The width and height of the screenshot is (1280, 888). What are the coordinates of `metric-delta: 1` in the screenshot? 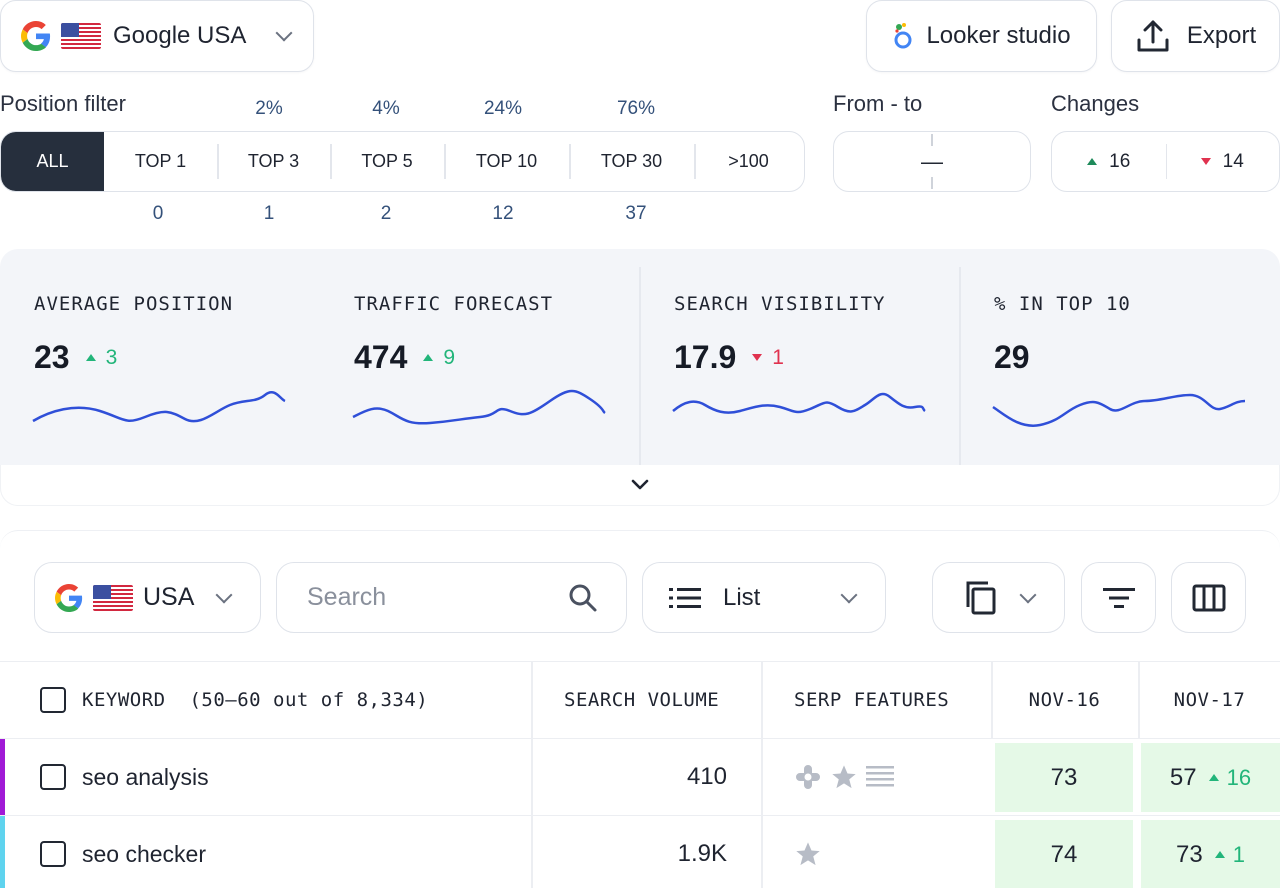 It's located at (768, 358).